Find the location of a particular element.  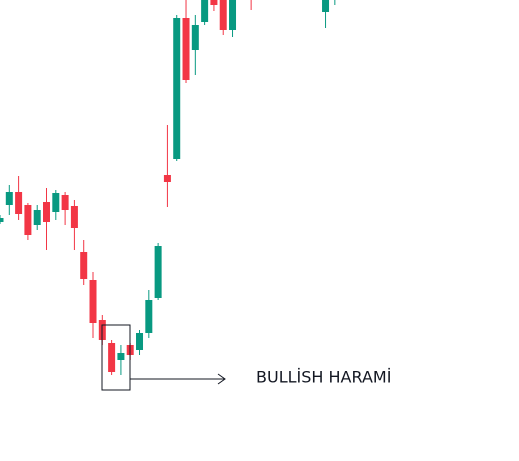

arrow-head is located at coordinates (221, 379).